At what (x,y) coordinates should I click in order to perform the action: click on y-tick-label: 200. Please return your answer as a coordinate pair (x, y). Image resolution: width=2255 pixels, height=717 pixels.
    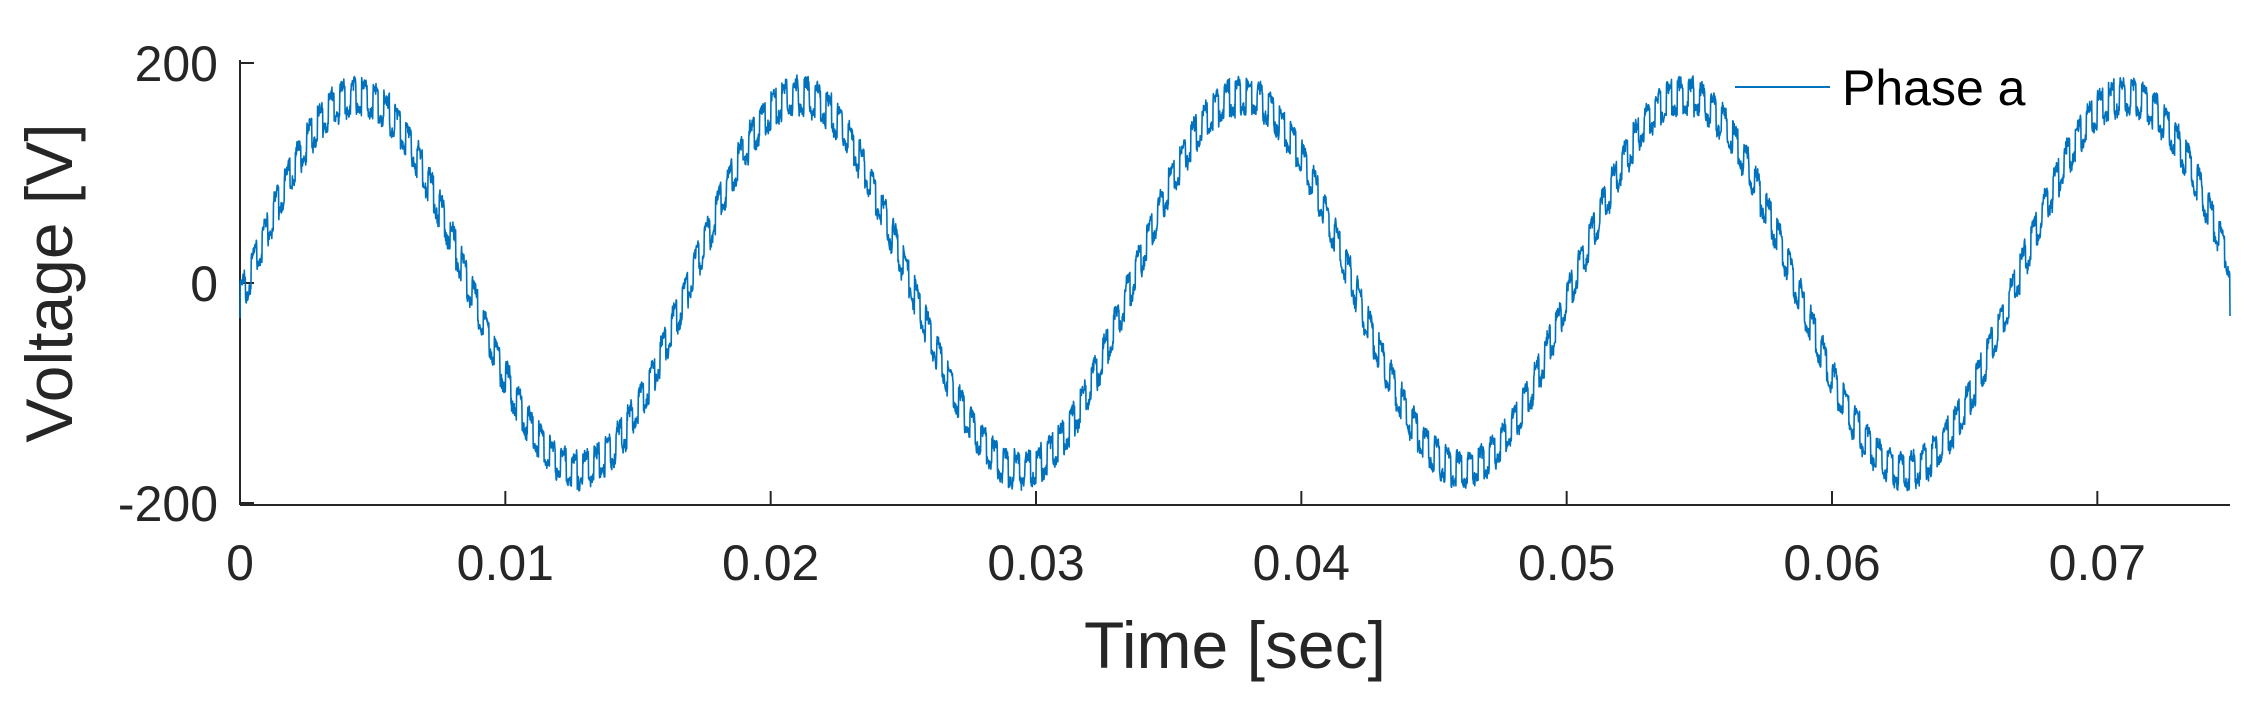
    Looking at the image, I should click on (176, 64).